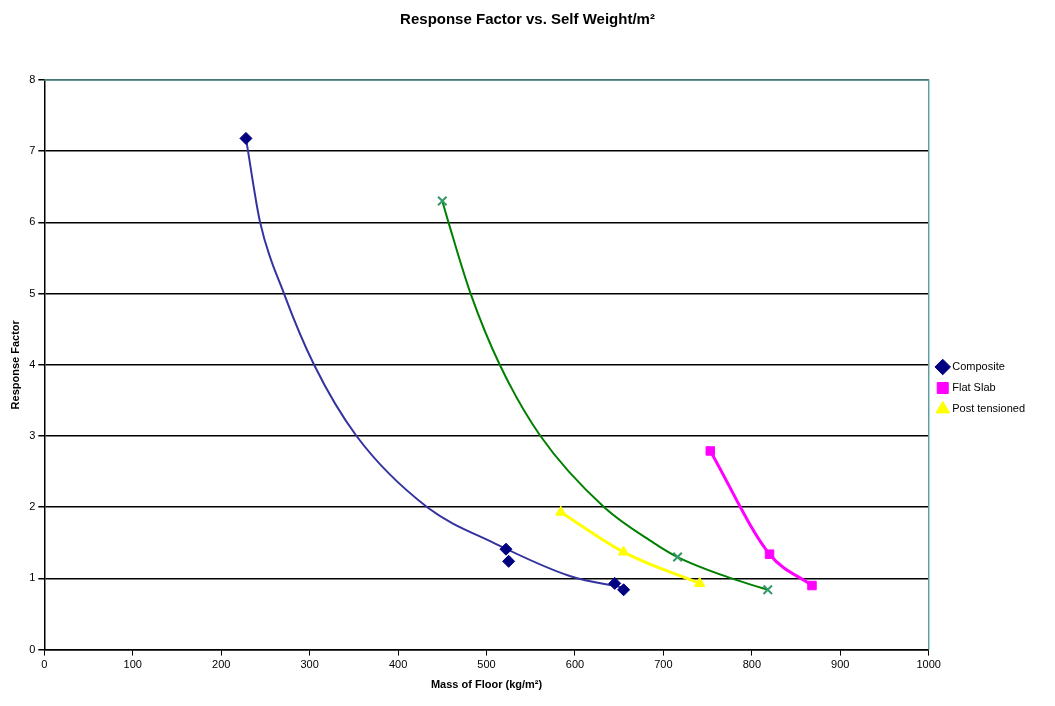  I want to click on y-tick-label: 4, so click(32, 363).